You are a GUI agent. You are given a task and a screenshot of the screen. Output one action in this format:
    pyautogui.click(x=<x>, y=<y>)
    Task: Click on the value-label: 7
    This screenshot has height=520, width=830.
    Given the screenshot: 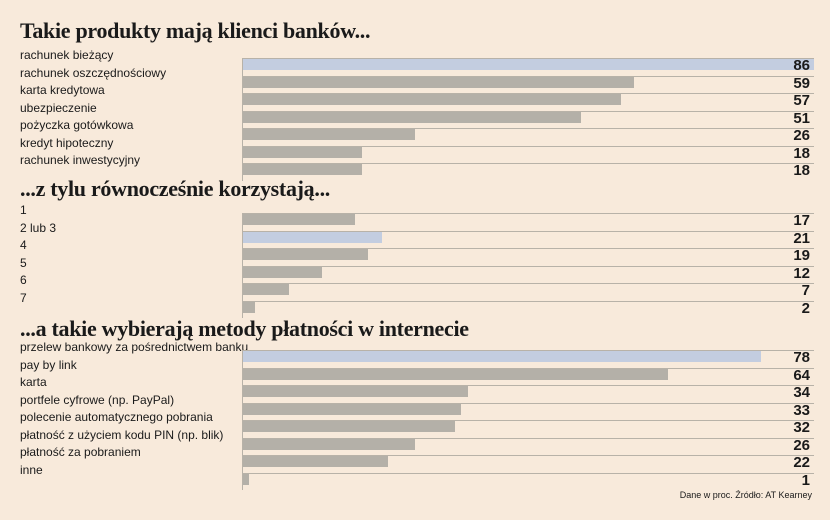 What is the action you would take?
    pyautogui.click(x=805, y=290)
    